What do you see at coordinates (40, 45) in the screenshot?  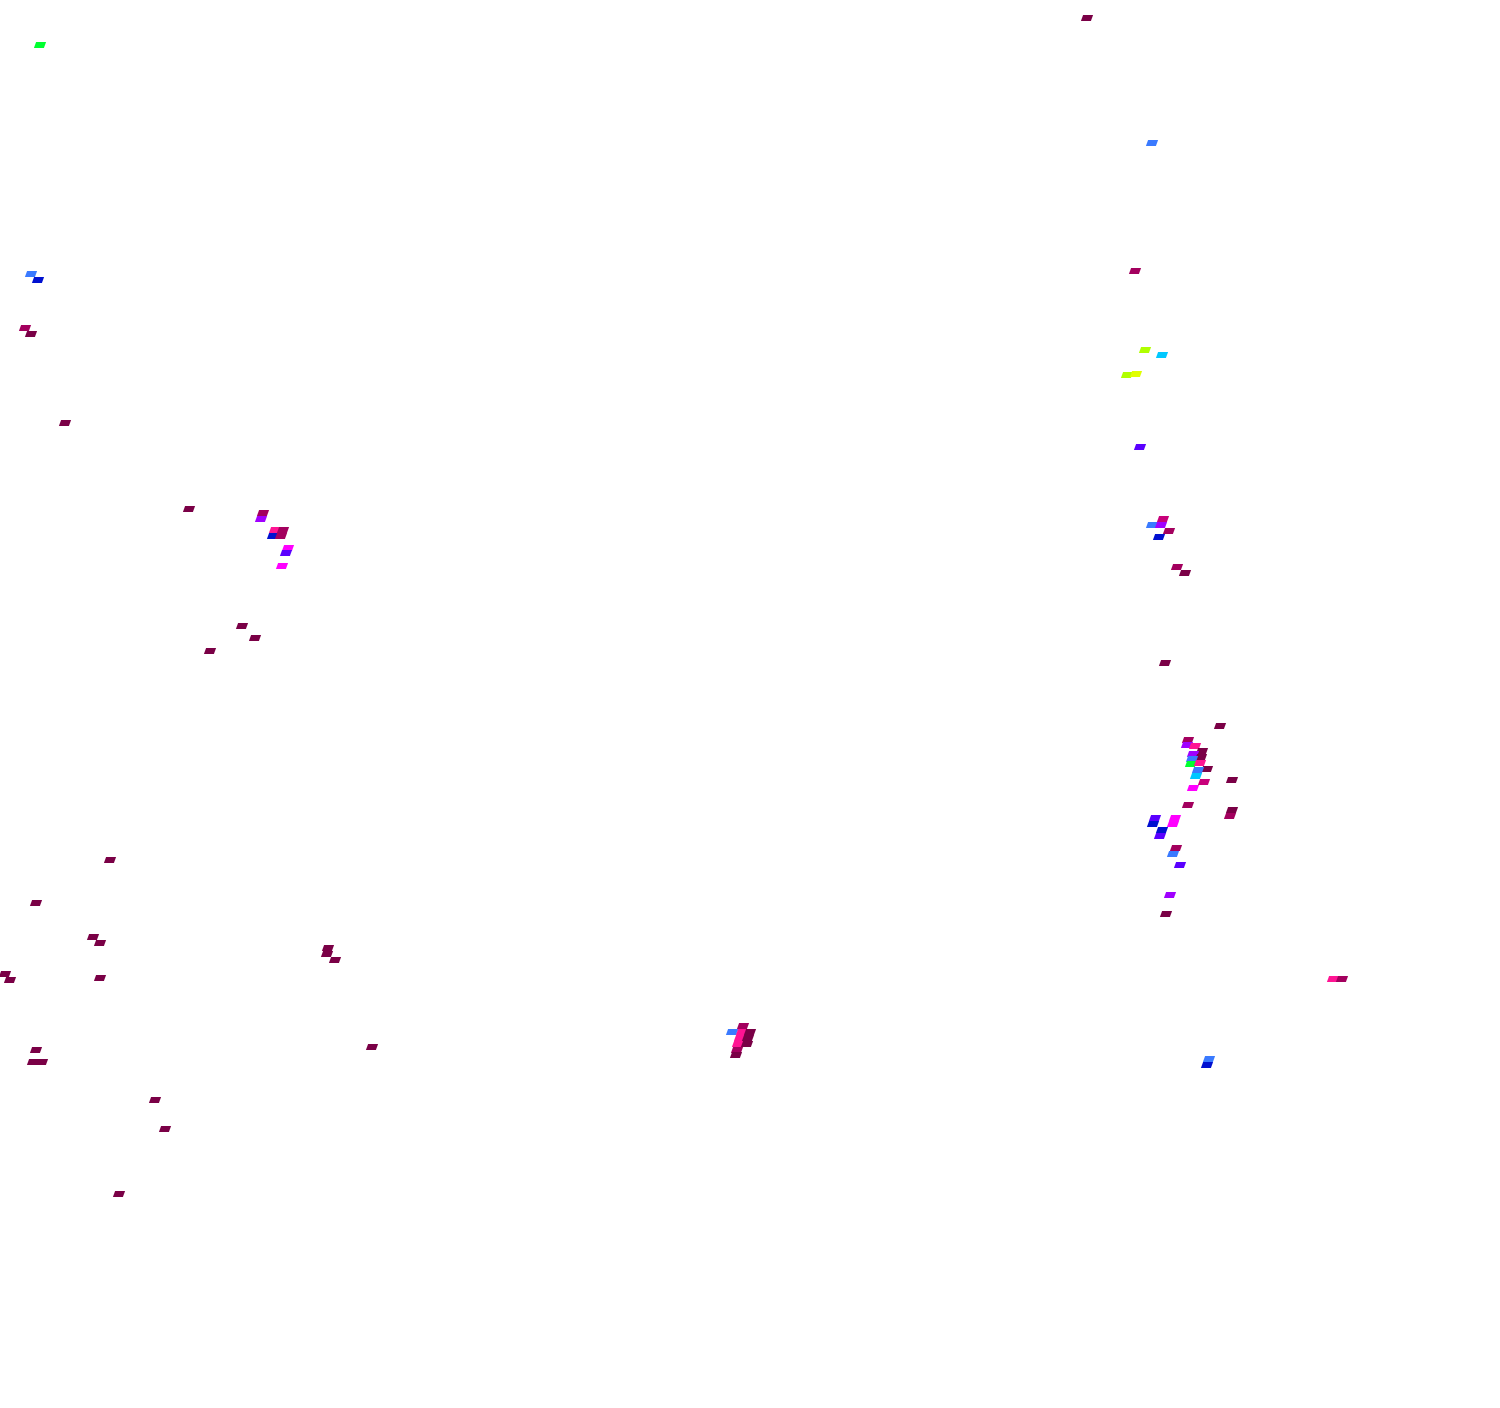 I see `precip-cell-green` at bounding box center [40, 45].